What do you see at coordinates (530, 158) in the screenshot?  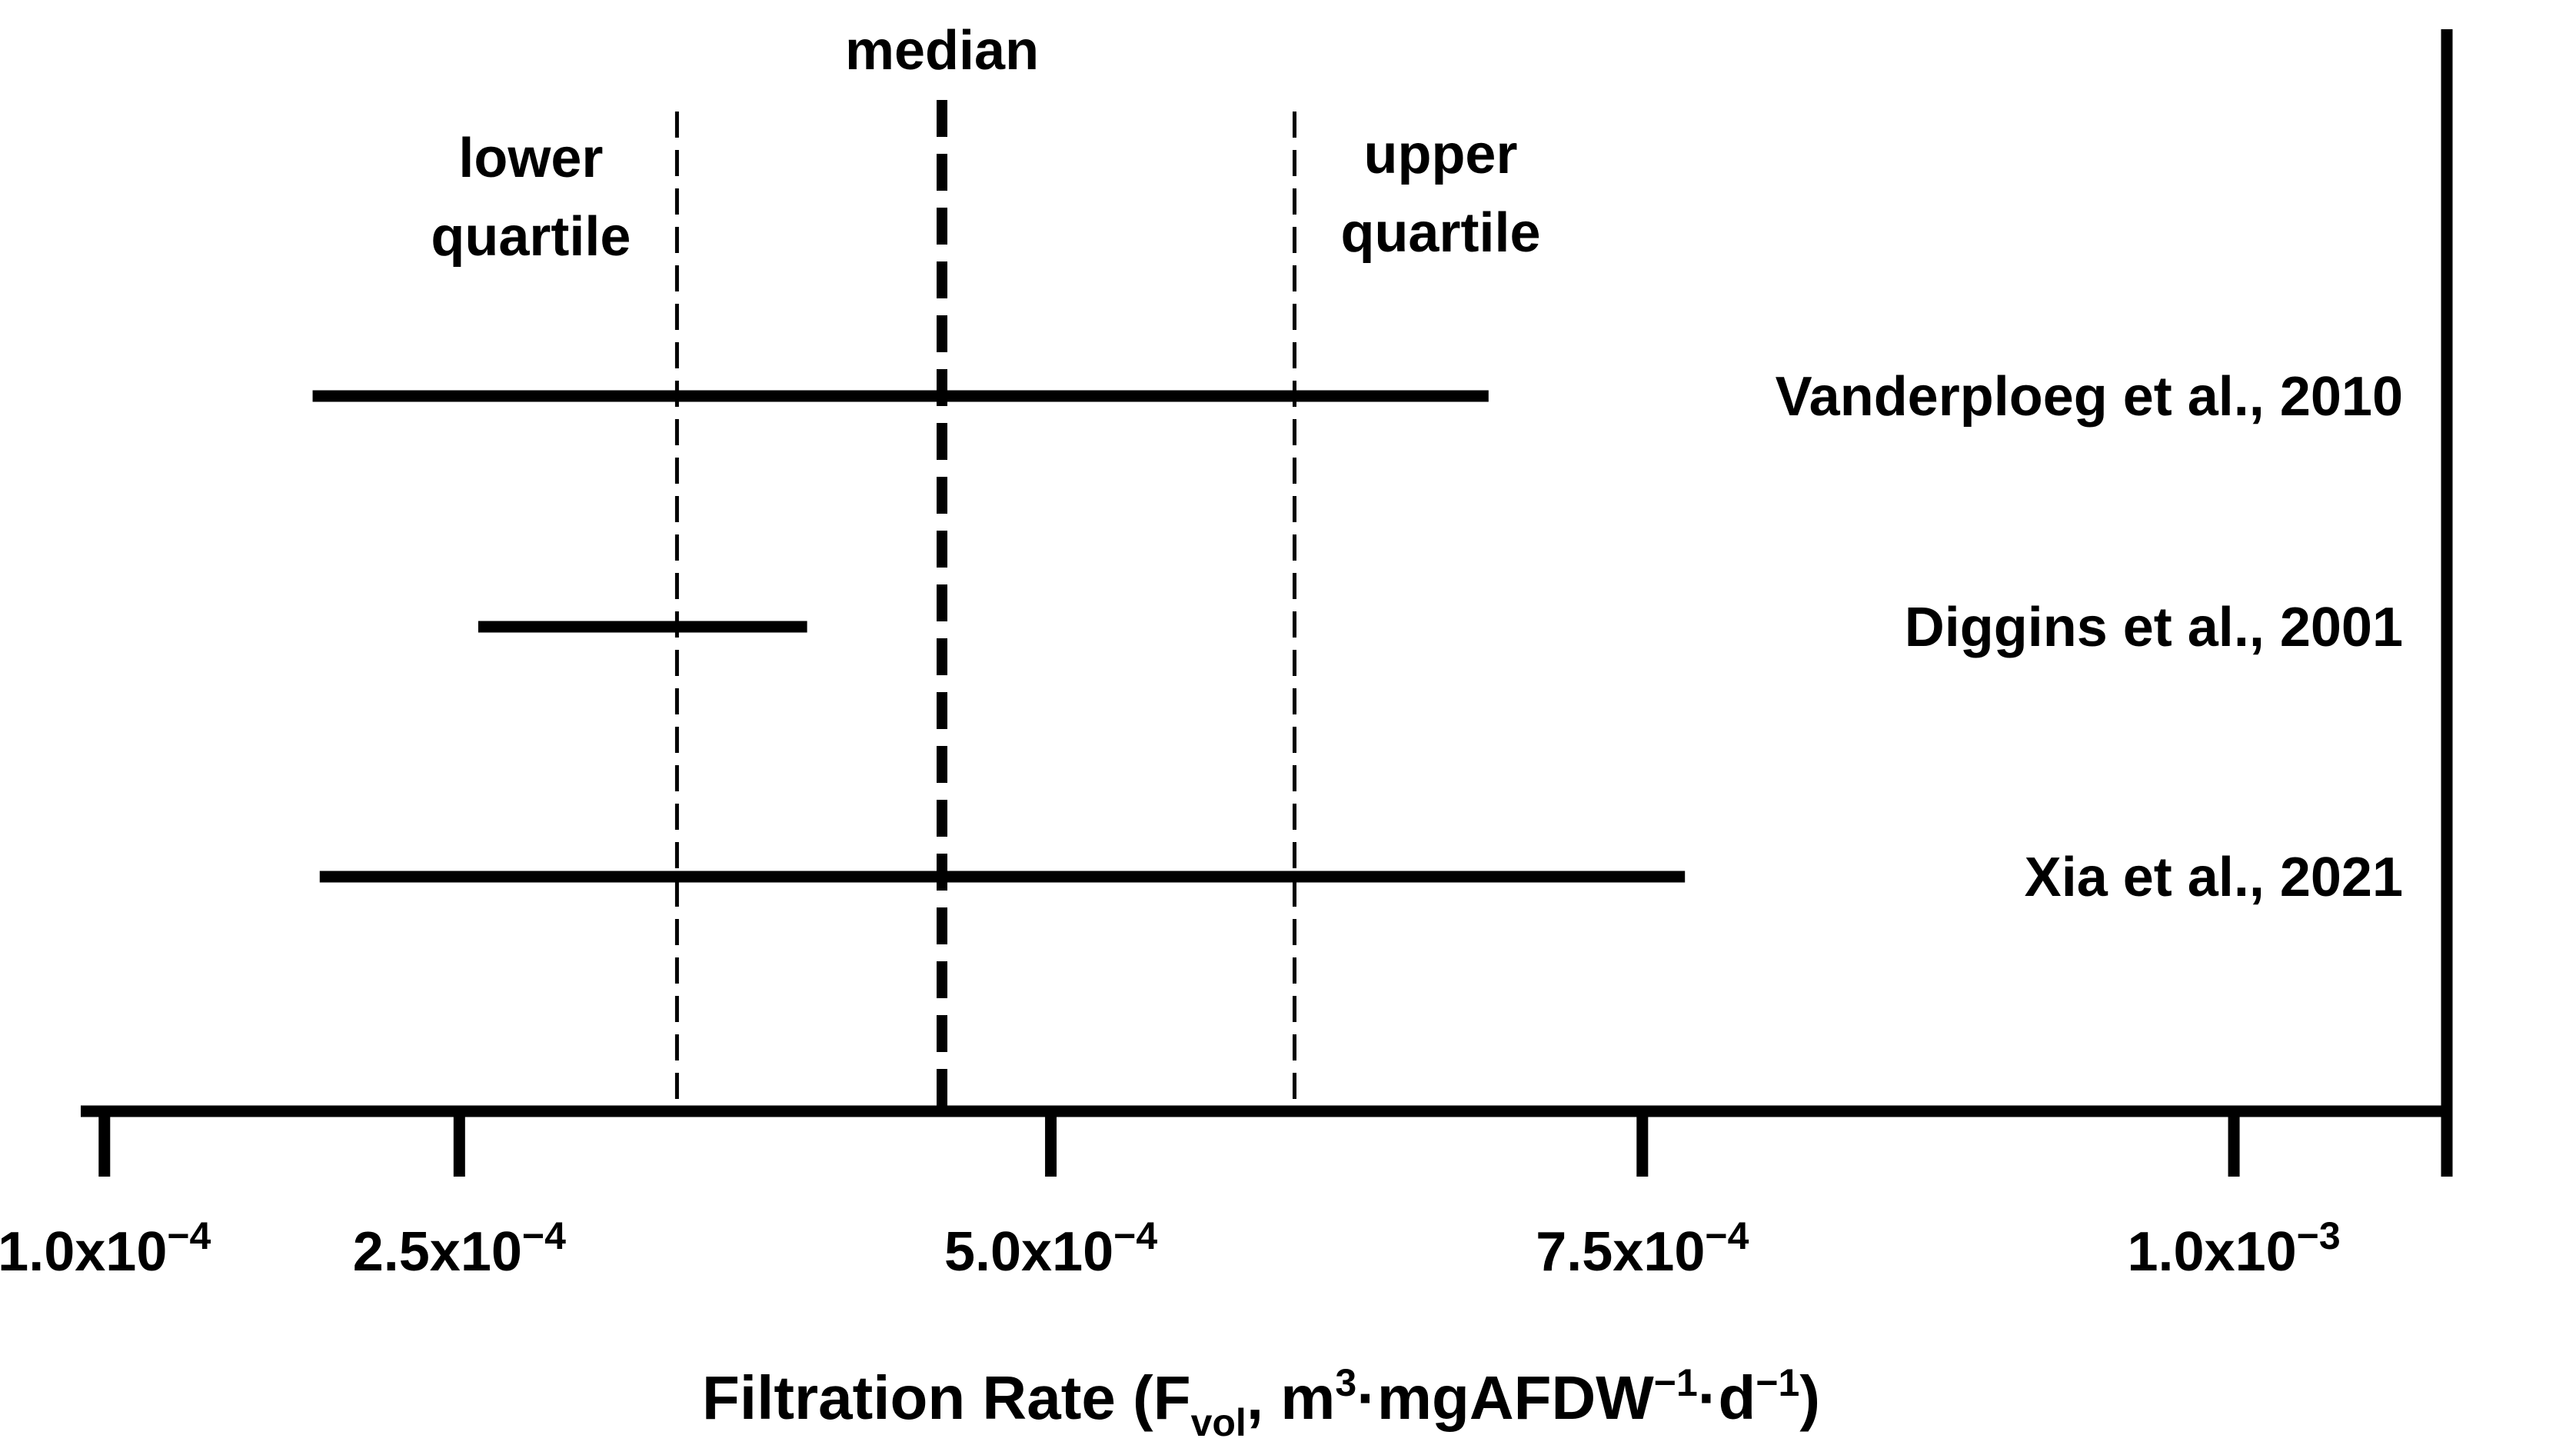 I see `lower-quartile-label-0: lower` at bounding box center [530, 158].